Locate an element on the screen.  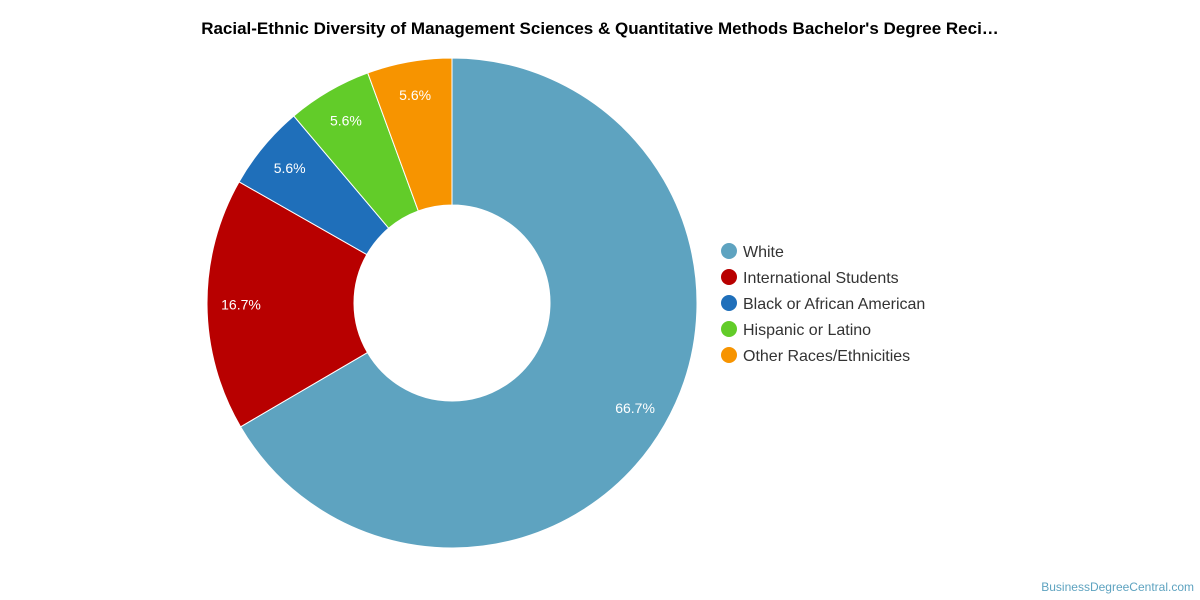
legend-label: Hispanic or Latino is located at coordinates (807, 330).